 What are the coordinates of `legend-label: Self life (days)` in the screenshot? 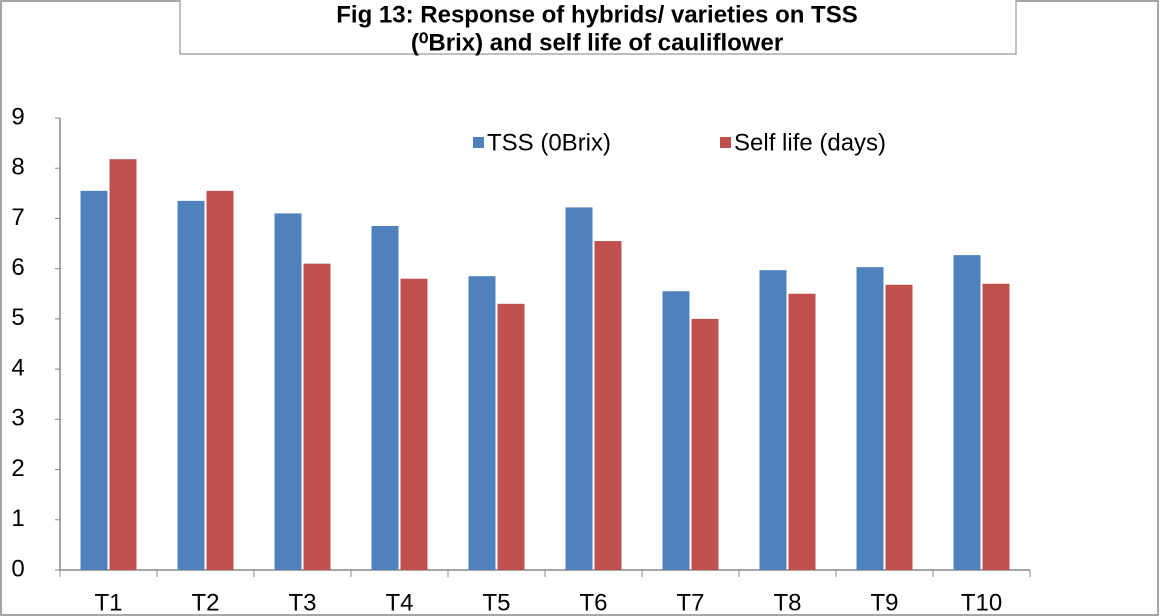 It's located at (810, 142).